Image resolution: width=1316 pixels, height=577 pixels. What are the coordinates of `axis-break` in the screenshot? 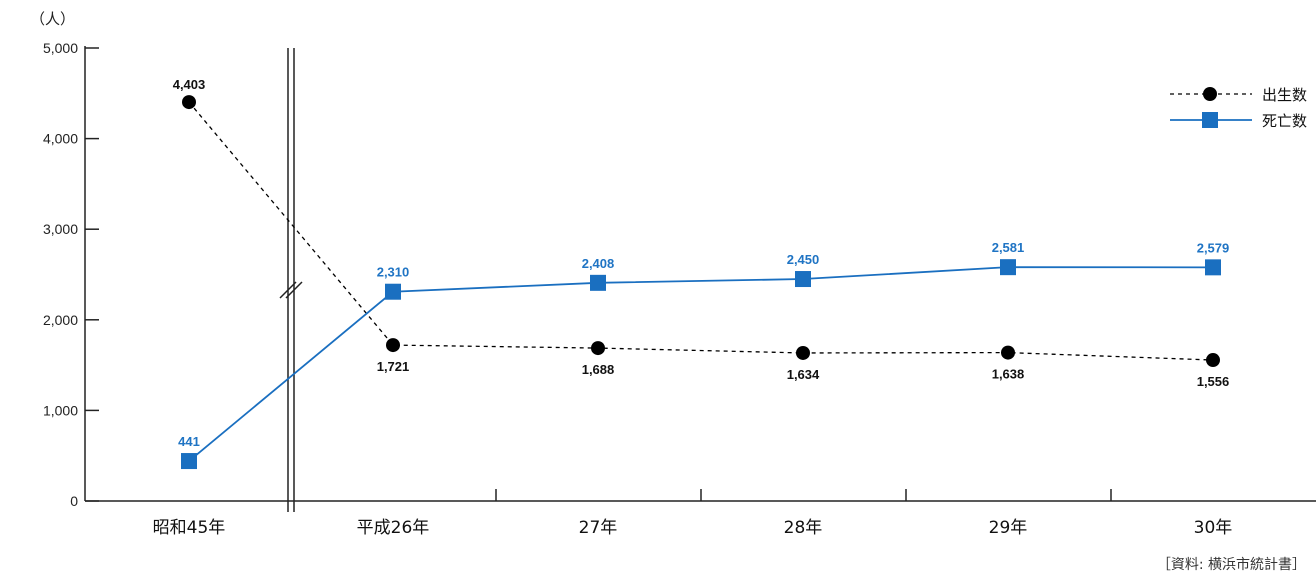 It's located at (291, 280).